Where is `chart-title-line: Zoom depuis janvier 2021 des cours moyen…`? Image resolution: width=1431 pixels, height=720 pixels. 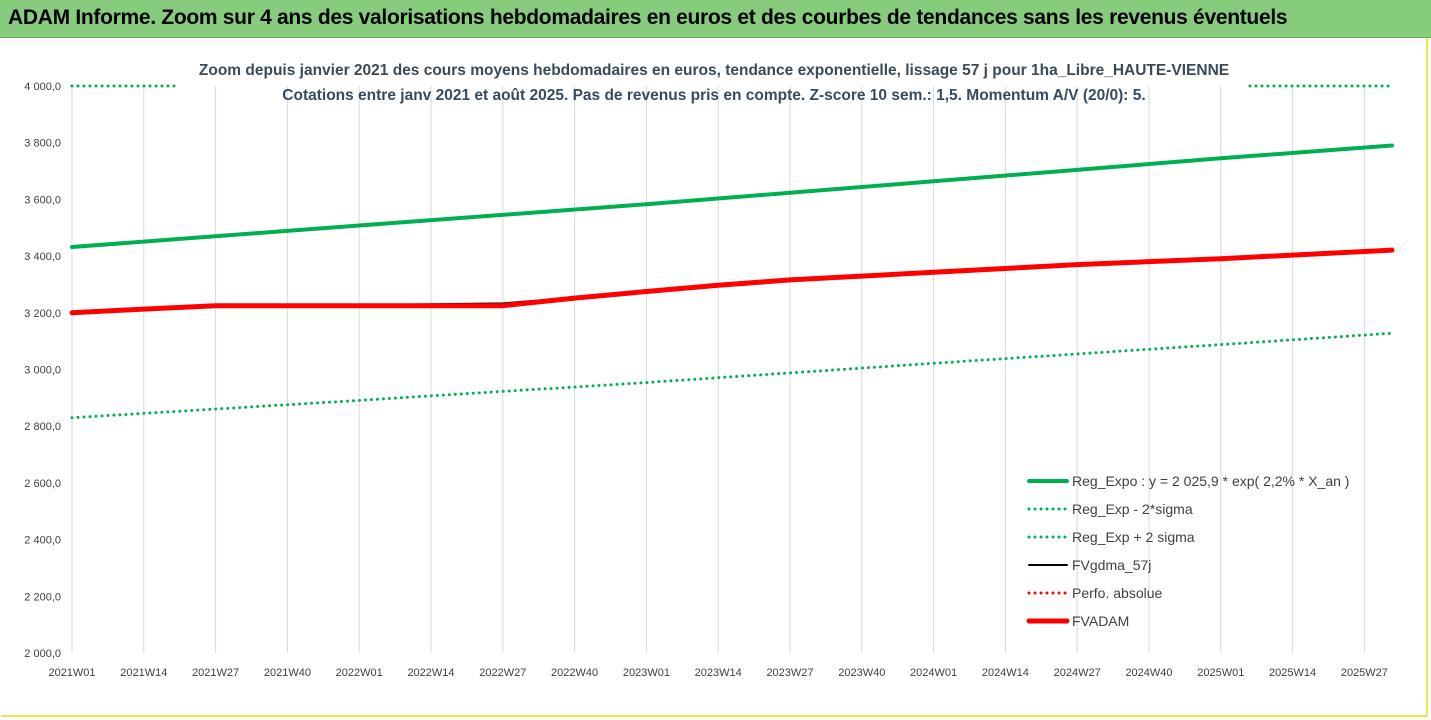
chart-title-line: Zoom depuis janvier 2021 des cours moyen… is located at coordinates (714, 70).